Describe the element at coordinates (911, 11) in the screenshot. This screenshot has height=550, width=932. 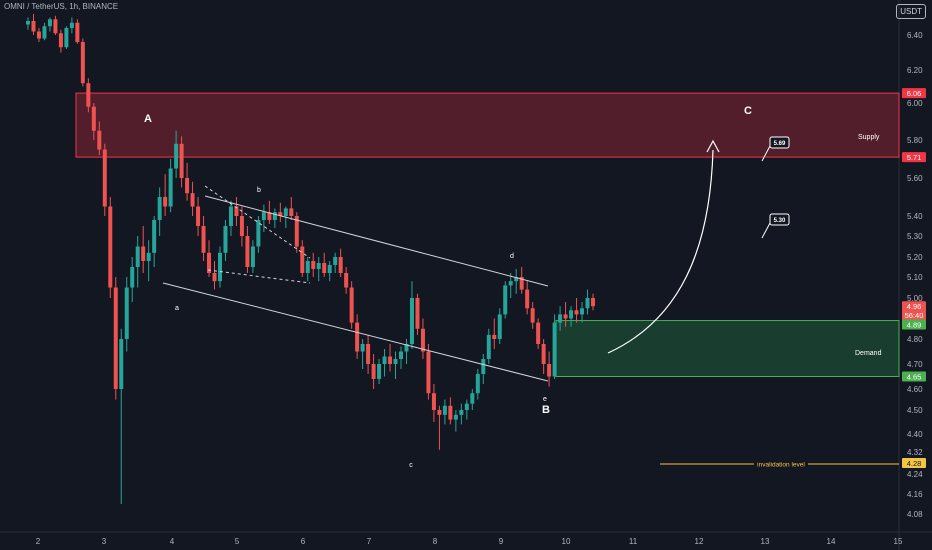
I see `currency-button: USDT` at that location.